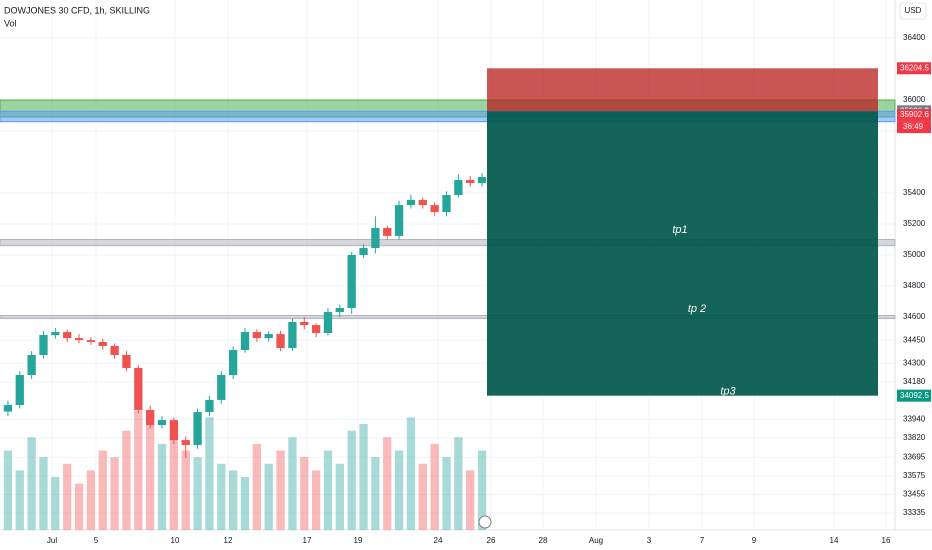 This screenshot has height=550, width=932. Describe the element at coordinates (914, 285) in the screenshot. I see `y-tick-label: 34800` at that location.